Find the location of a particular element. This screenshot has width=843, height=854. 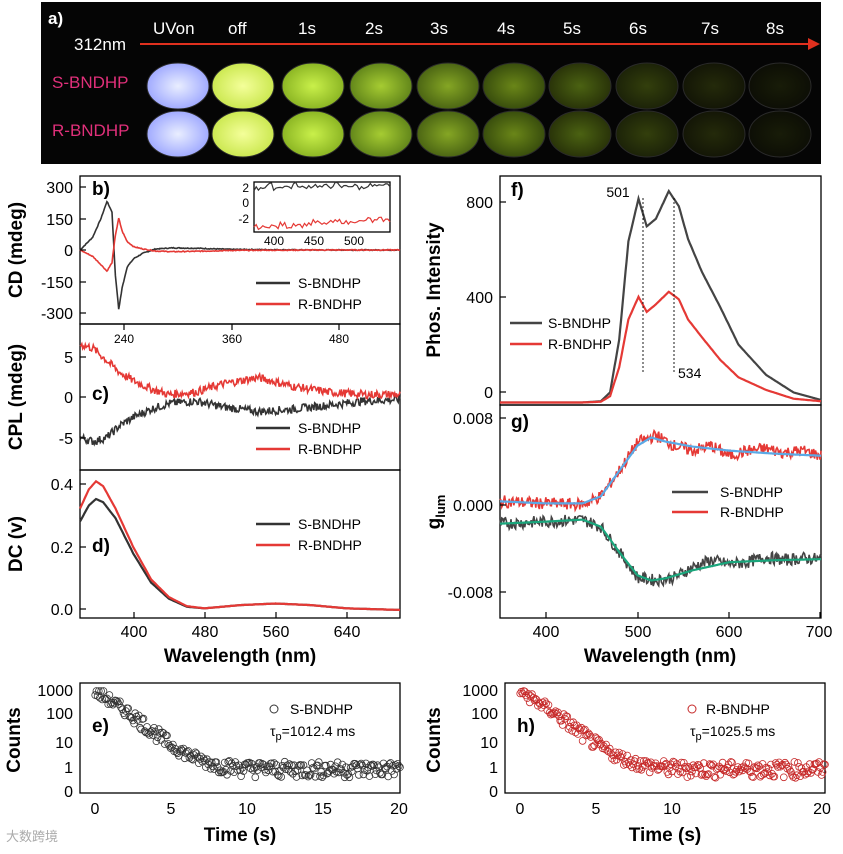

xtick-d-560: 560 is located at coordinates (276, 632).